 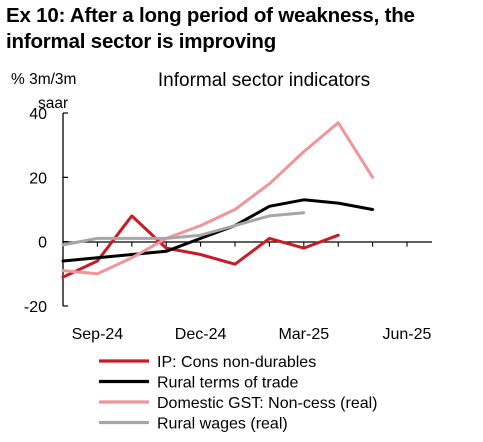 I want to click on legend-label-rural-wages-real: Rural wages (real), so click(x=222, y=424).